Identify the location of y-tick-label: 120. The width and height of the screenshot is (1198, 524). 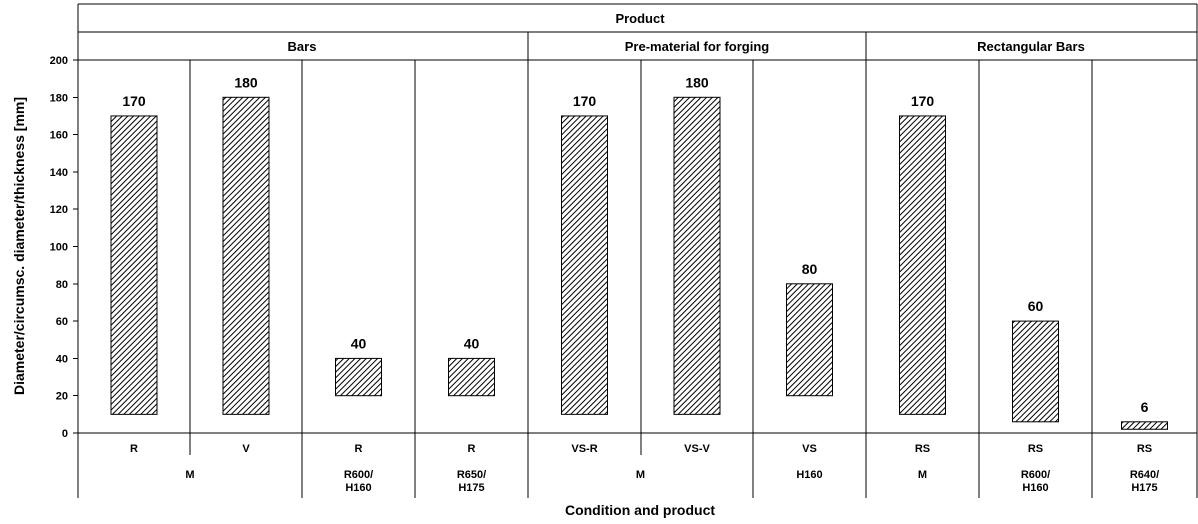
(59, 210).